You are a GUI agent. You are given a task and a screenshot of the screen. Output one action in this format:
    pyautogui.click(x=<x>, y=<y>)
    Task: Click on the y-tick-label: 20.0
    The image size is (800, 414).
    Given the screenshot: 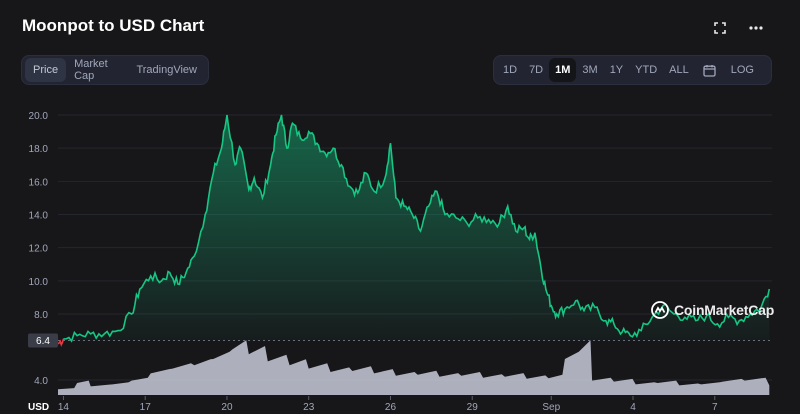 What is the action you would take?
    pyautogui.click(x=39, y=116)
    